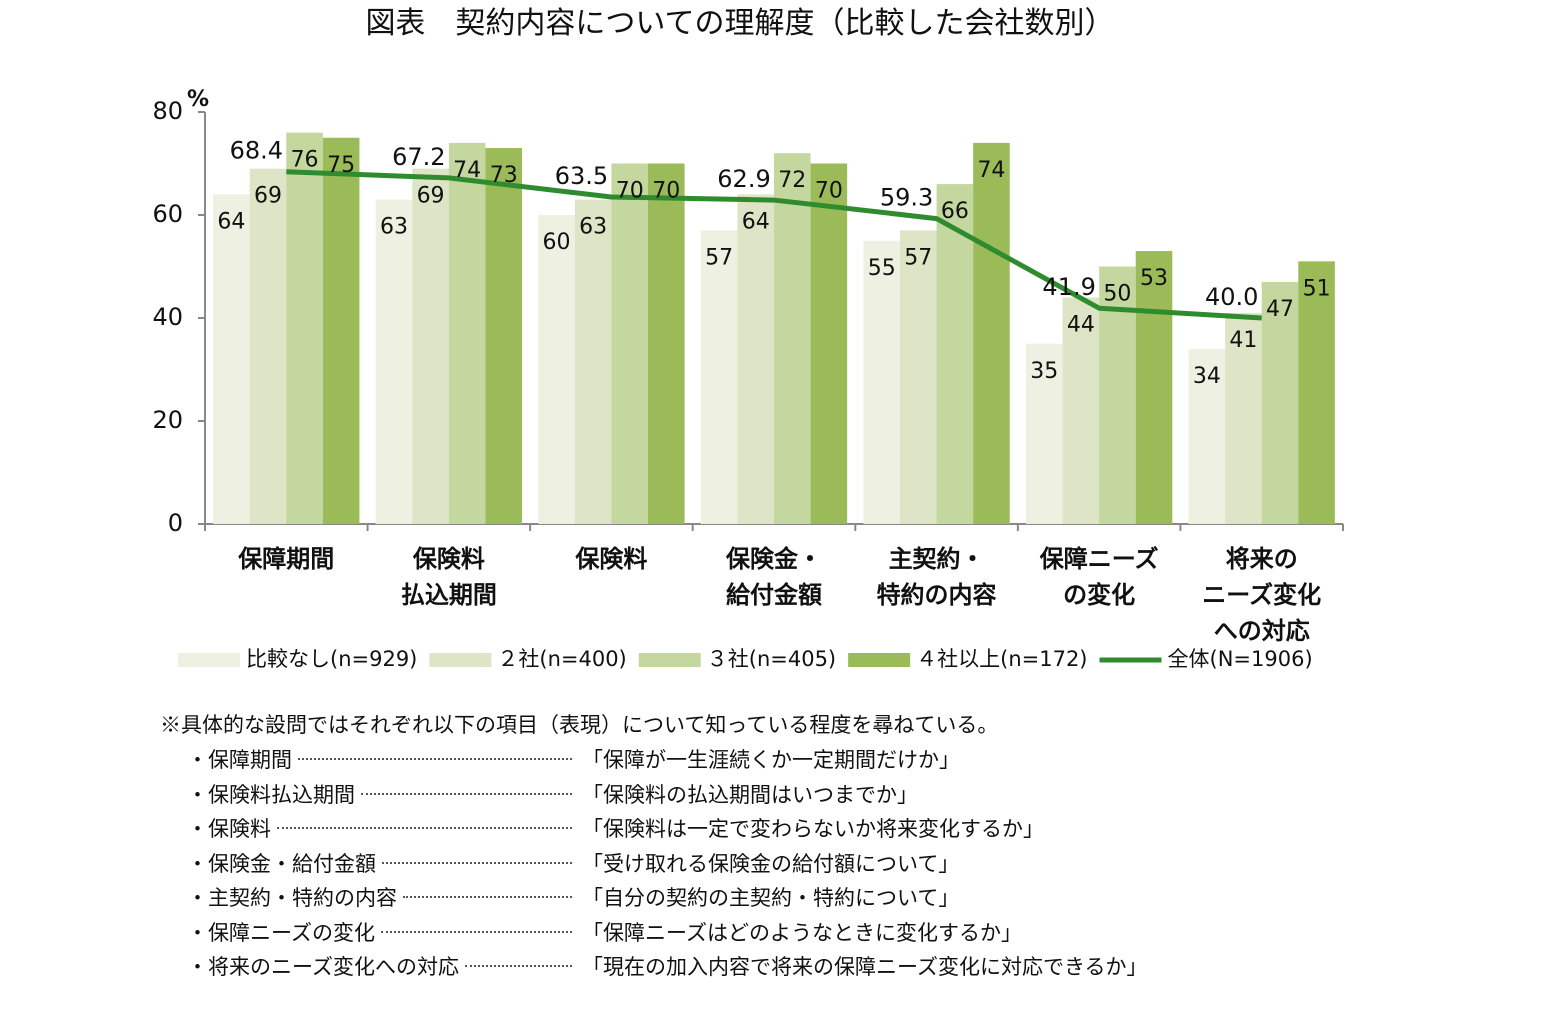 The width and height of the screenshot is (1554, 1016). I want to click on note-term-cell: ・主契約・特約の内容, so click(384, 897).